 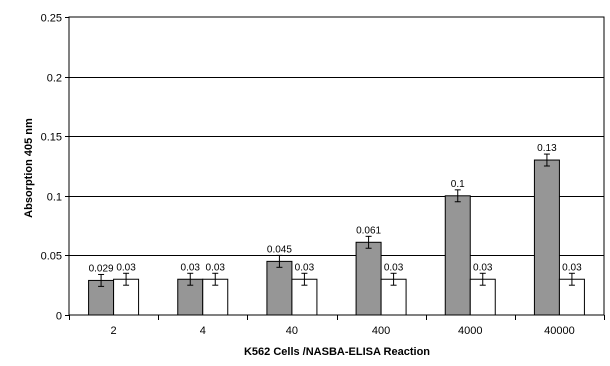 What do you see at coordinates (292, 331) in the screenshot?
I see `x-tick-label: 40` at bounding box center [292, 331].